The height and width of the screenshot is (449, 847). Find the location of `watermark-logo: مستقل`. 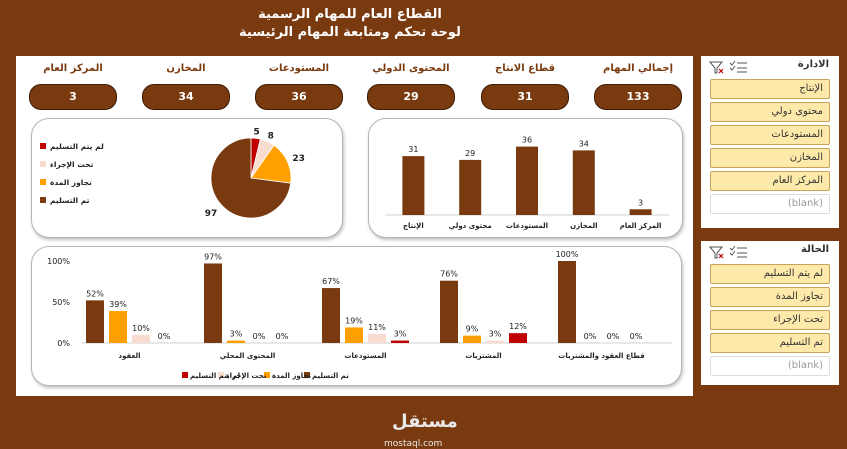

watermark-logo: مستقل is located at coordinates (425, 421).